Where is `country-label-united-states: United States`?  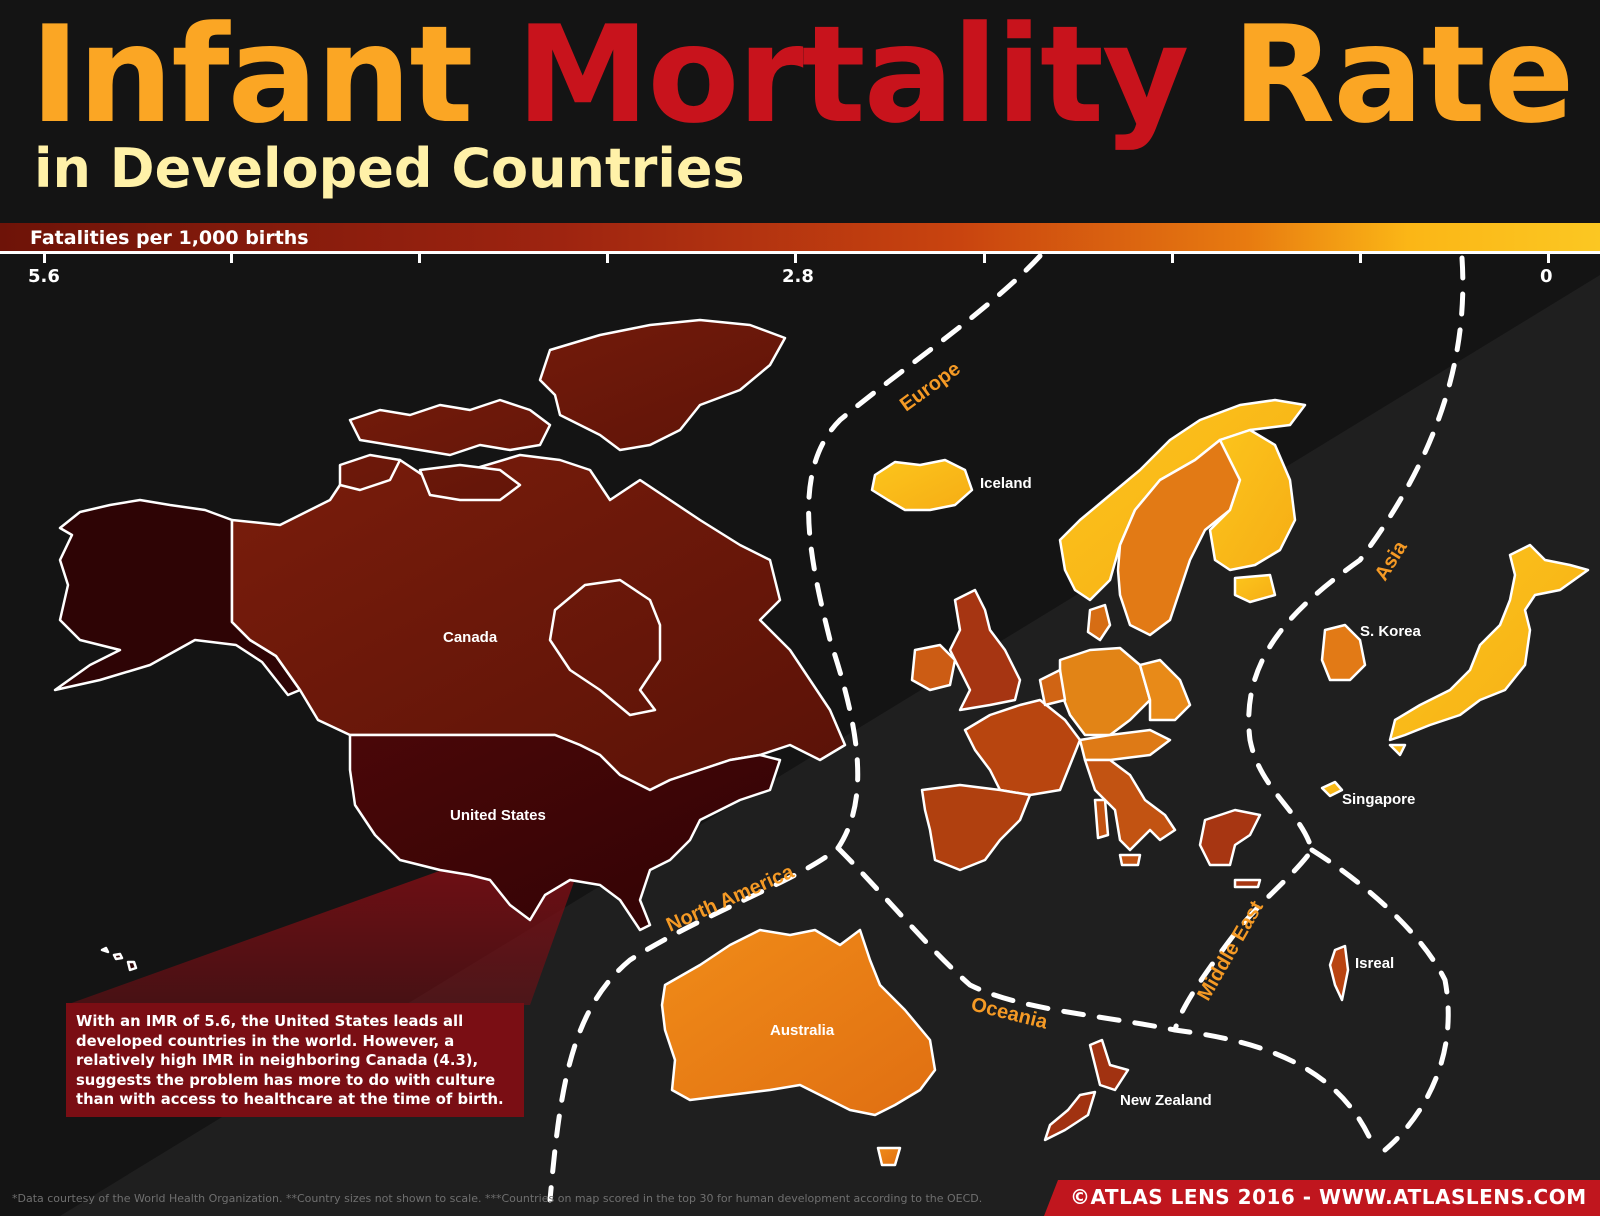
country-label-united-states: United States is located at coordinates (498, 815).